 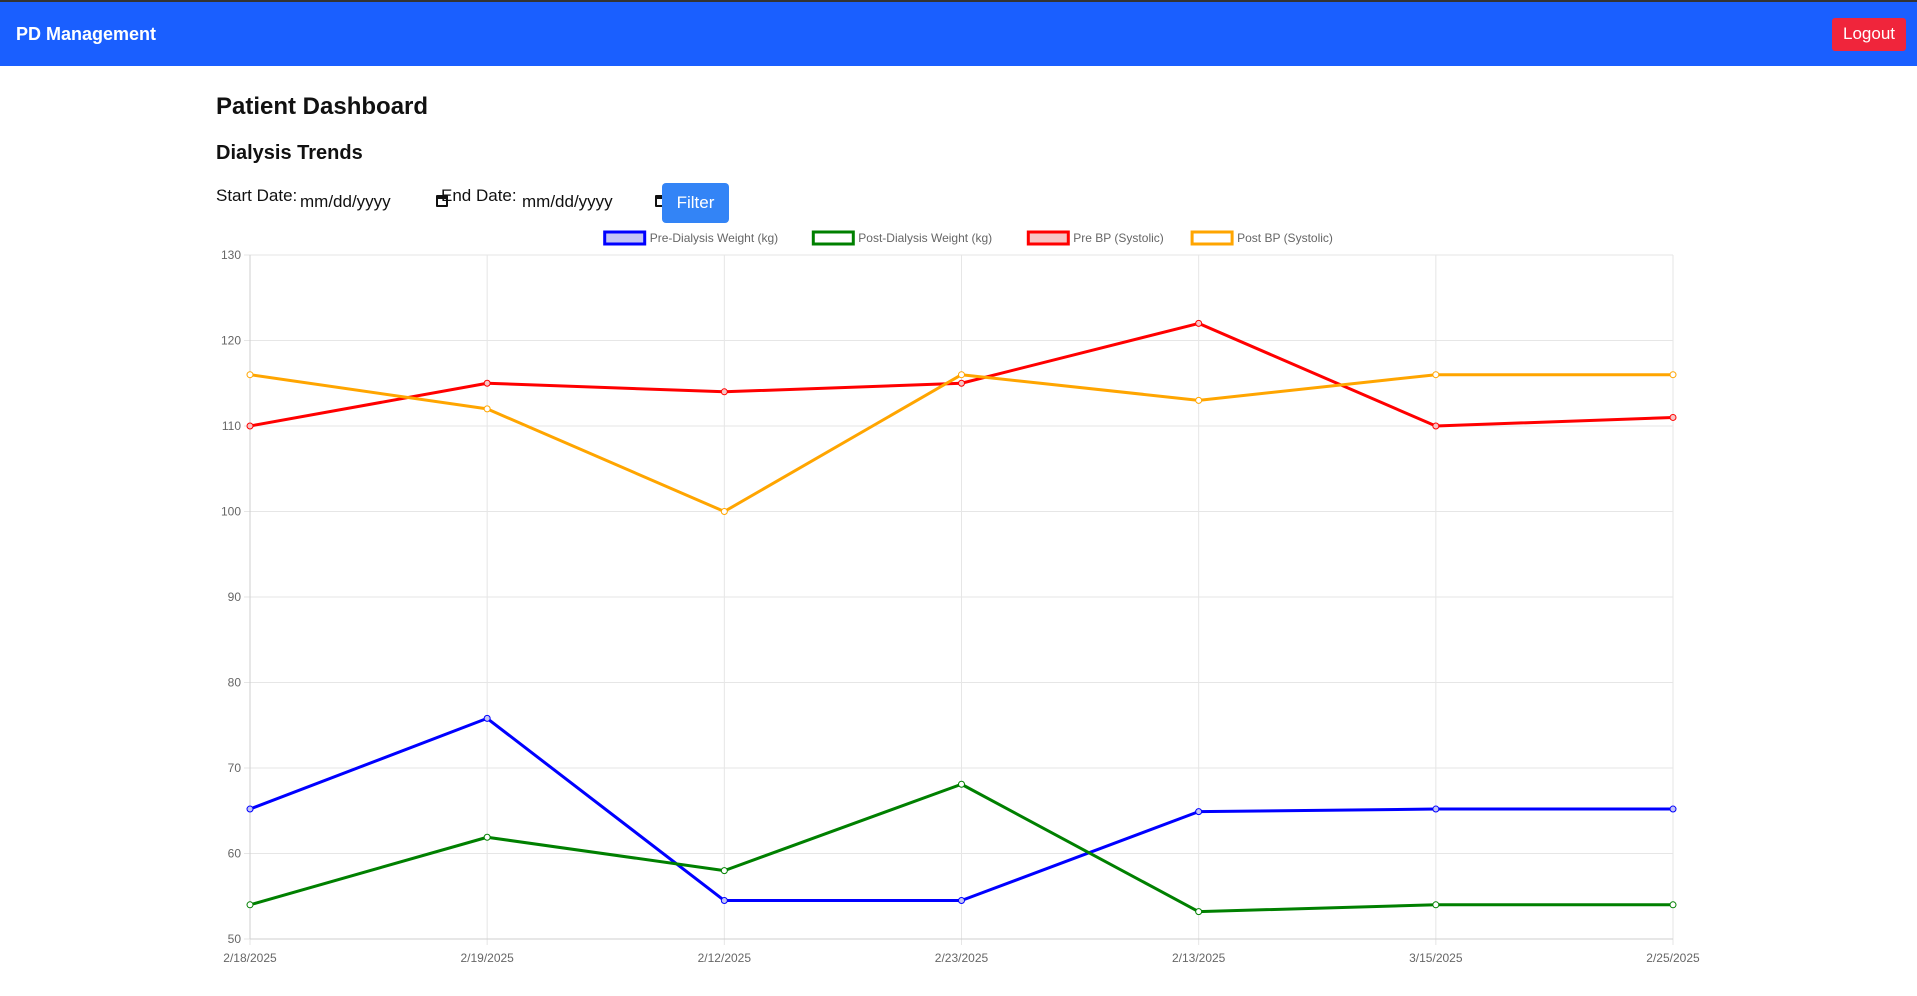 What do you see at coordinates (1285, 238) in the screenshot?
I see `legend-label: Post BP (Systolic)` at bounding box center [1285, 238].